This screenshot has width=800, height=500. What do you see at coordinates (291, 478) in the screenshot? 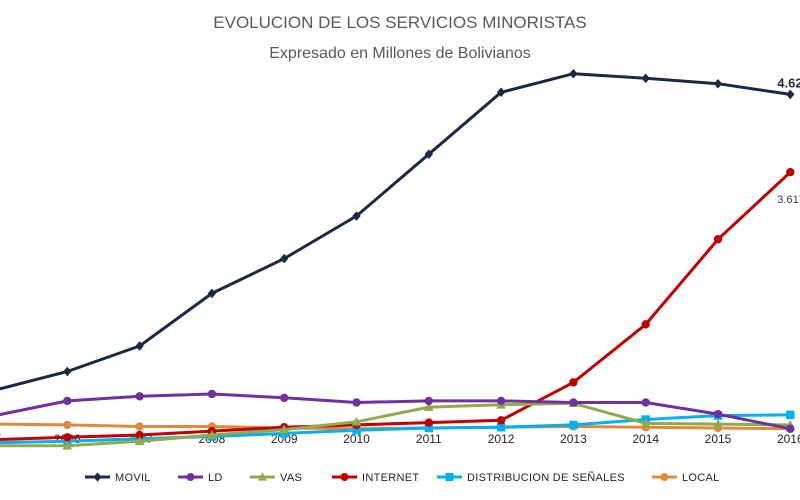
I see `legend-label: VAS` at bounding box center [291, 478].